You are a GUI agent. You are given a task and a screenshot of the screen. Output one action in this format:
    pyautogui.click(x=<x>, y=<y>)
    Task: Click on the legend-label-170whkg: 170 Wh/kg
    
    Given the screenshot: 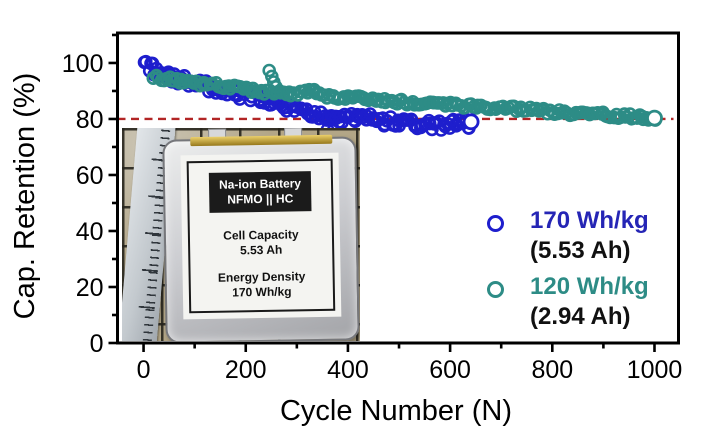 What is the action you would take?
    pyautogui.click(x=589, y=220)
    